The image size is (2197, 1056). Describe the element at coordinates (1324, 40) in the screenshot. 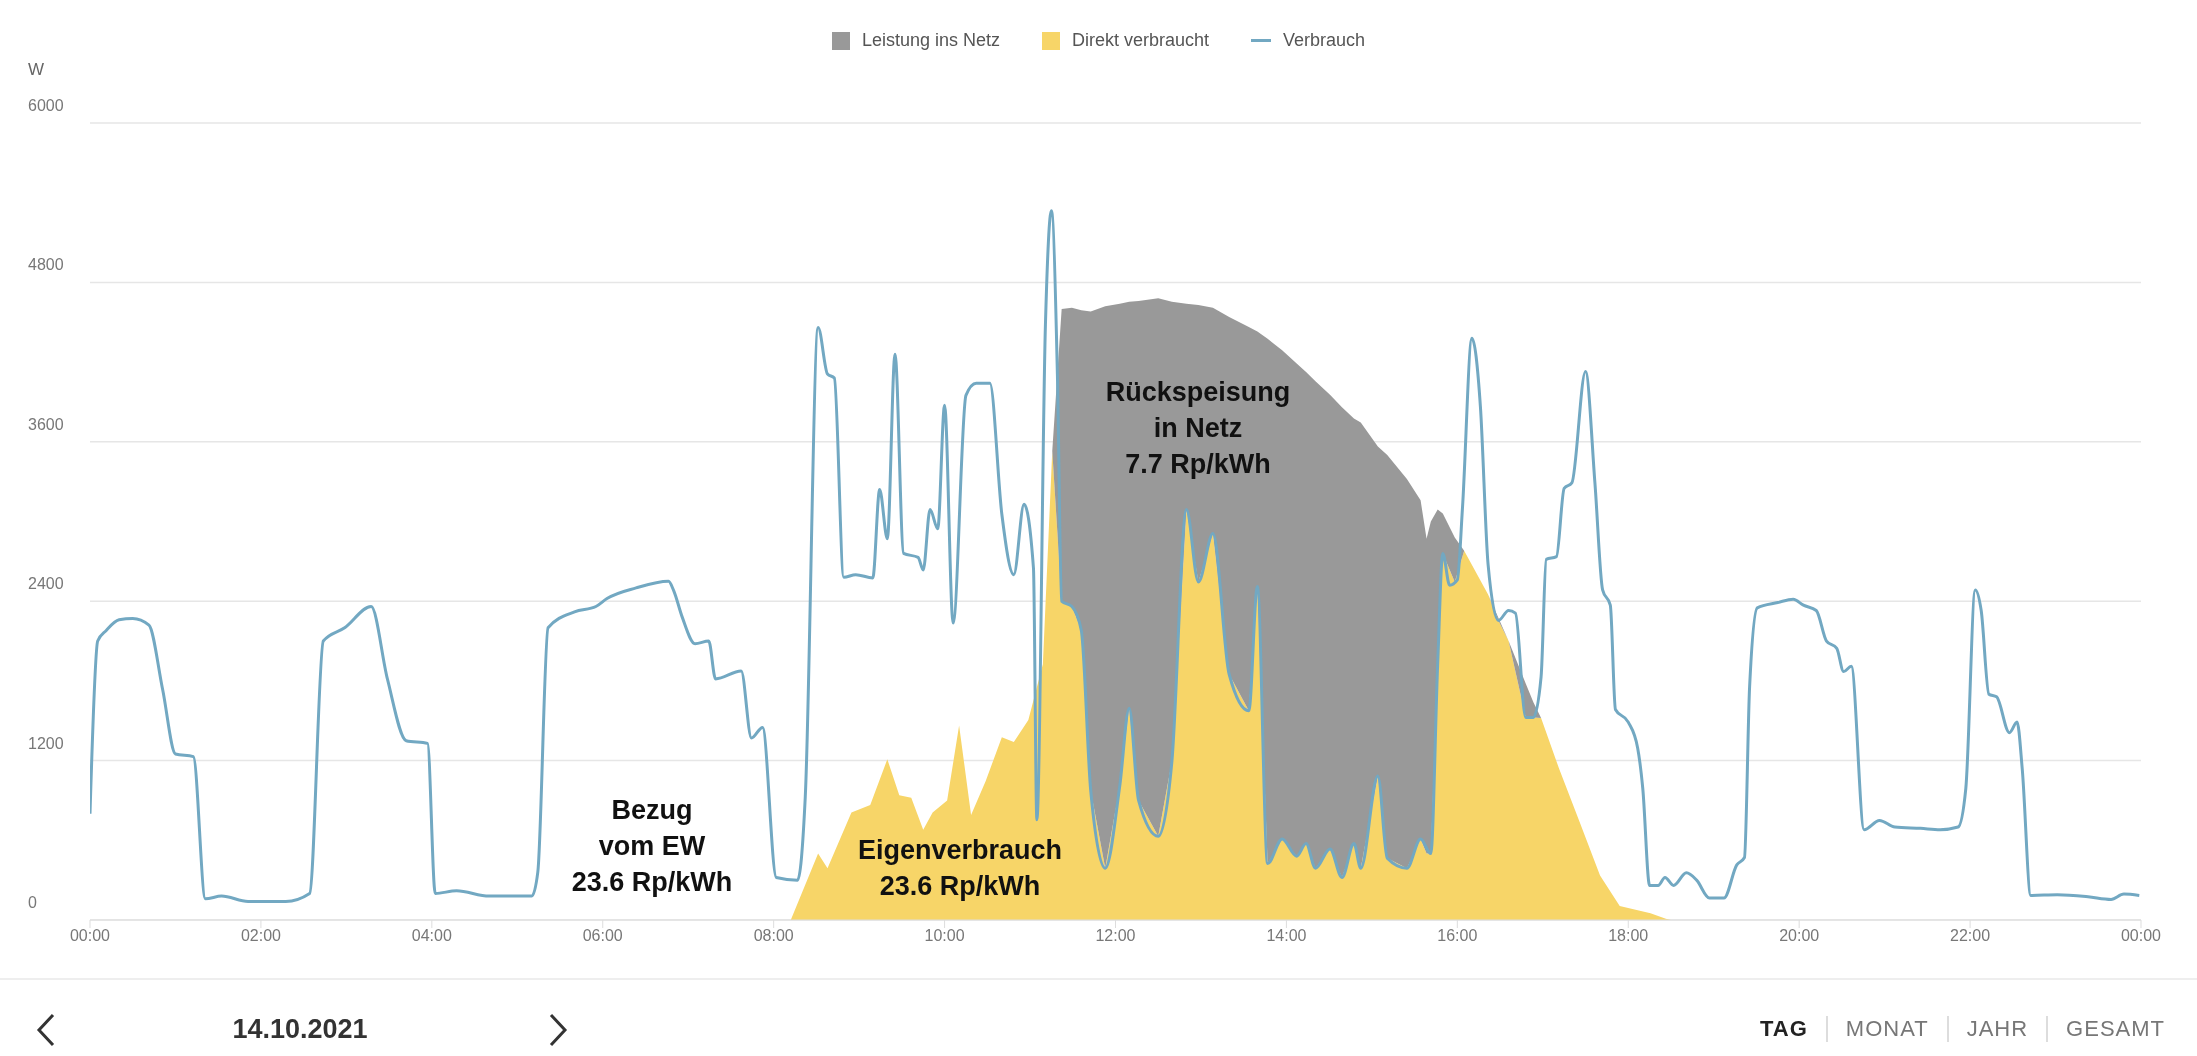

I see `legend-label: Verbrauch` at that location.